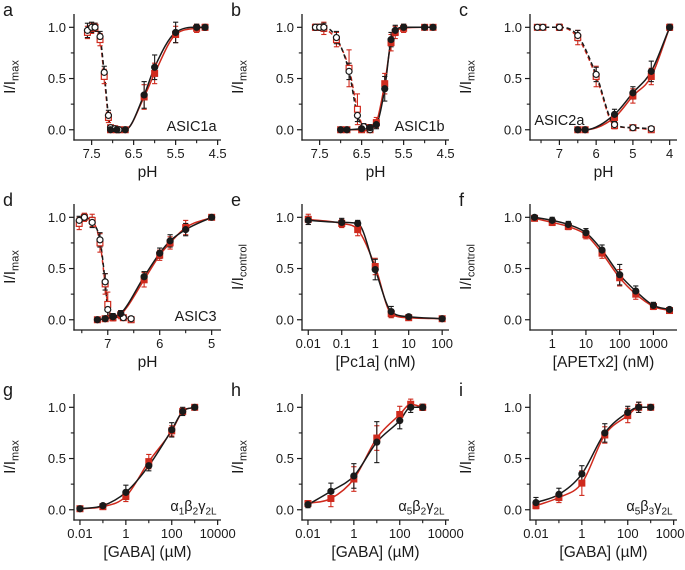 The height and width of the screenshot is (570, 685). I want to click on svg-text: α5β3γ2L, so click(649, 508).